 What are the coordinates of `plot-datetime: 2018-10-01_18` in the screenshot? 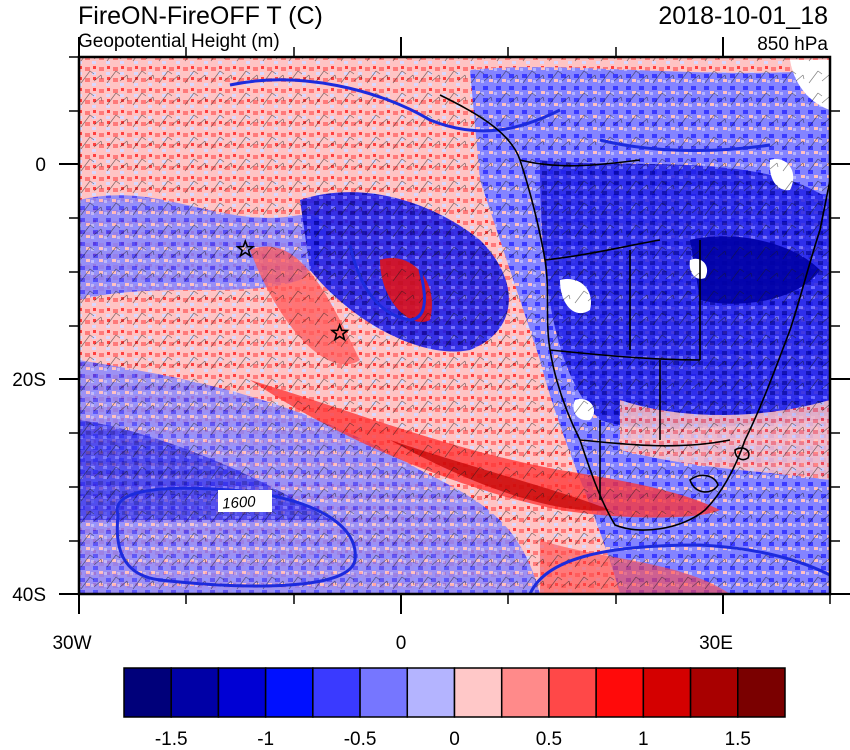 It's located at (743, 16).